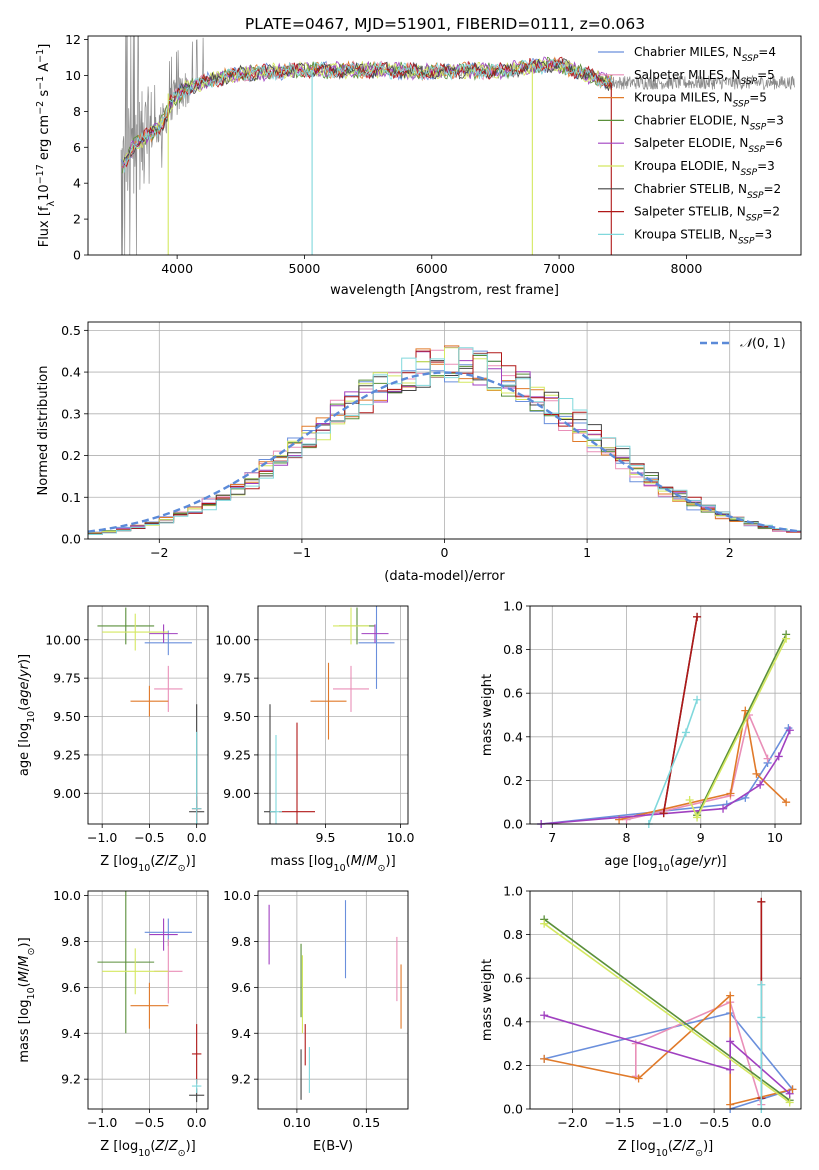 This screenshot has height=1170, width=819. I want to click on y-tick-label: 0, so click(77, 255).